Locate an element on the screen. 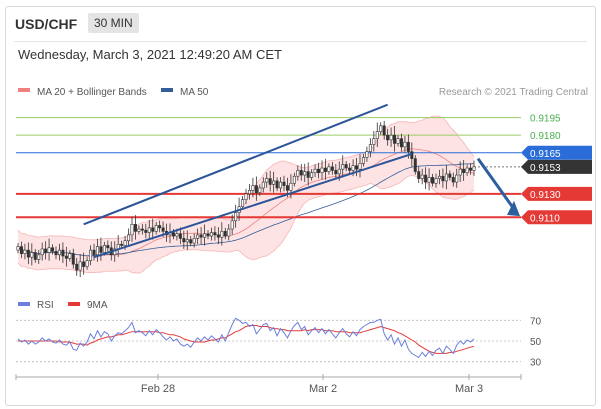  level-label-0.9195: 0.9195 is located at coordinates (545, 119).